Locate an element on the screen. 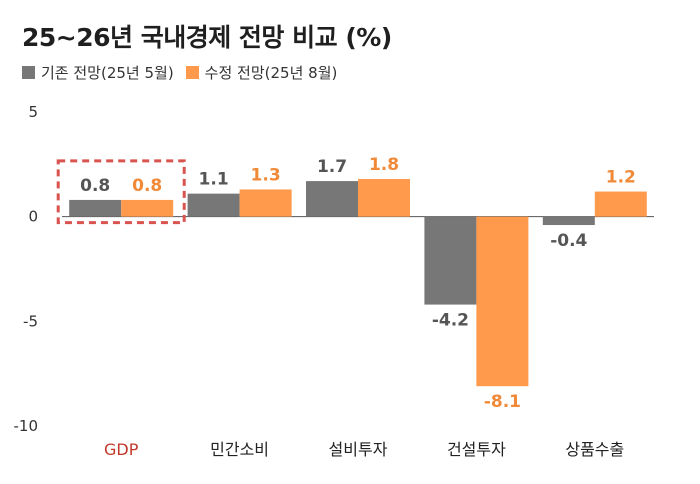 The height and width of the screenshot is (484, 700). data-label-revised: 1.8 is located at coordinates (384, 165).